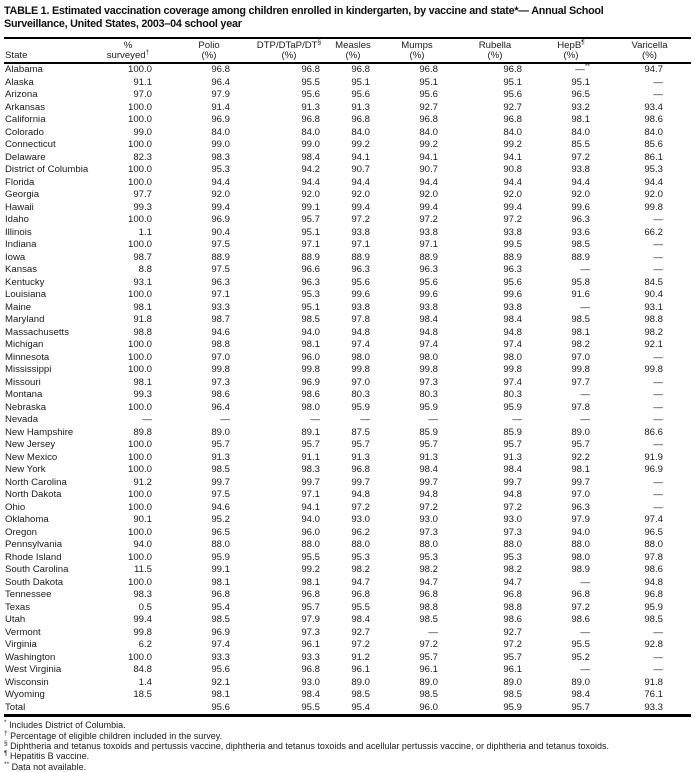 This screenshot has height=772, width=695. Describe the element at coordinates (428, 682) in the screenshot. I see `mumps-value: 89.0` at that location.